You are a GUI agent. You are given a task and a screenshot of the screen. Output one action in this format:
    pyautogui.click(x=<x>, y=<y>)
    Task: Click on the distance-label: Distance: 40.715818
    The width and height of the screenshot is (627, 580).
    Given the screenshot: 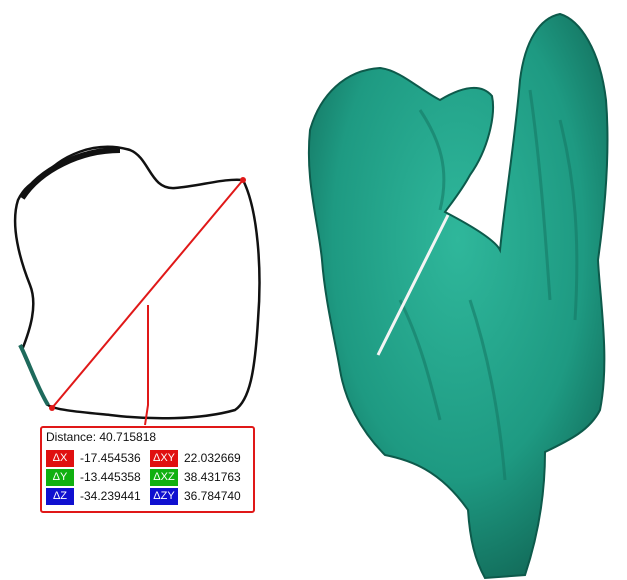 What is the action you would take?
    pyautogui.click(x=101, y=437)
    